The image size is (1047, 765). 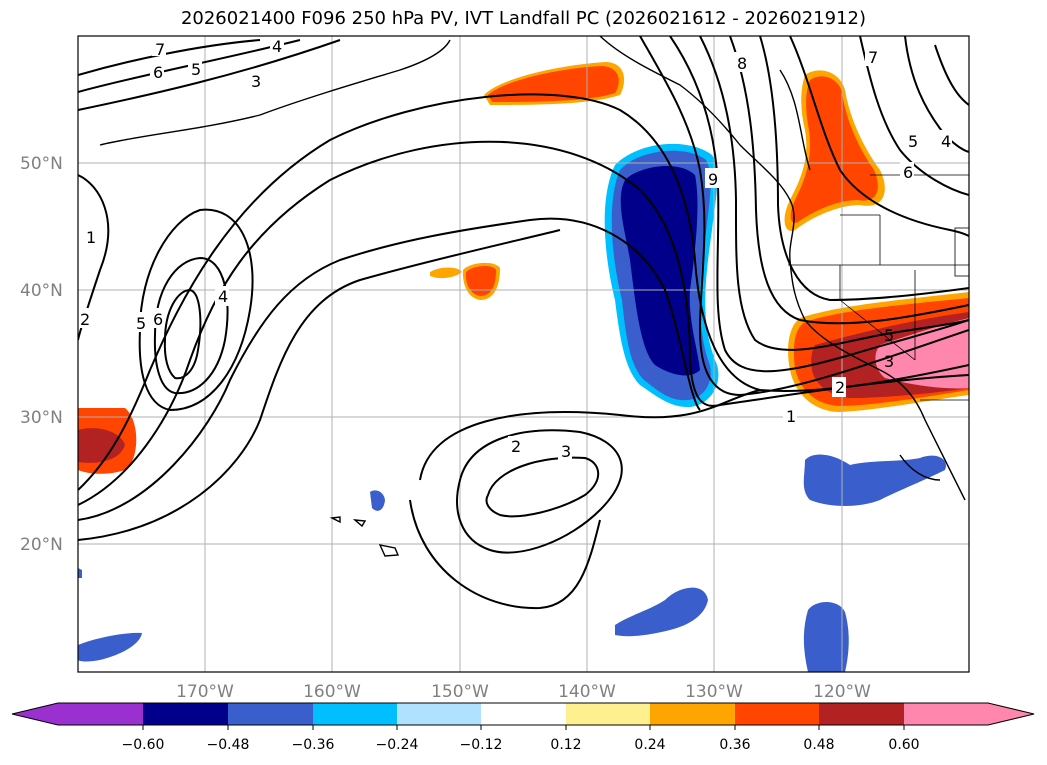 What do you see at coordinates (791, 416) in the screenshot?
I see `contour-label-1b: 1` at bounding box center [791, 416].